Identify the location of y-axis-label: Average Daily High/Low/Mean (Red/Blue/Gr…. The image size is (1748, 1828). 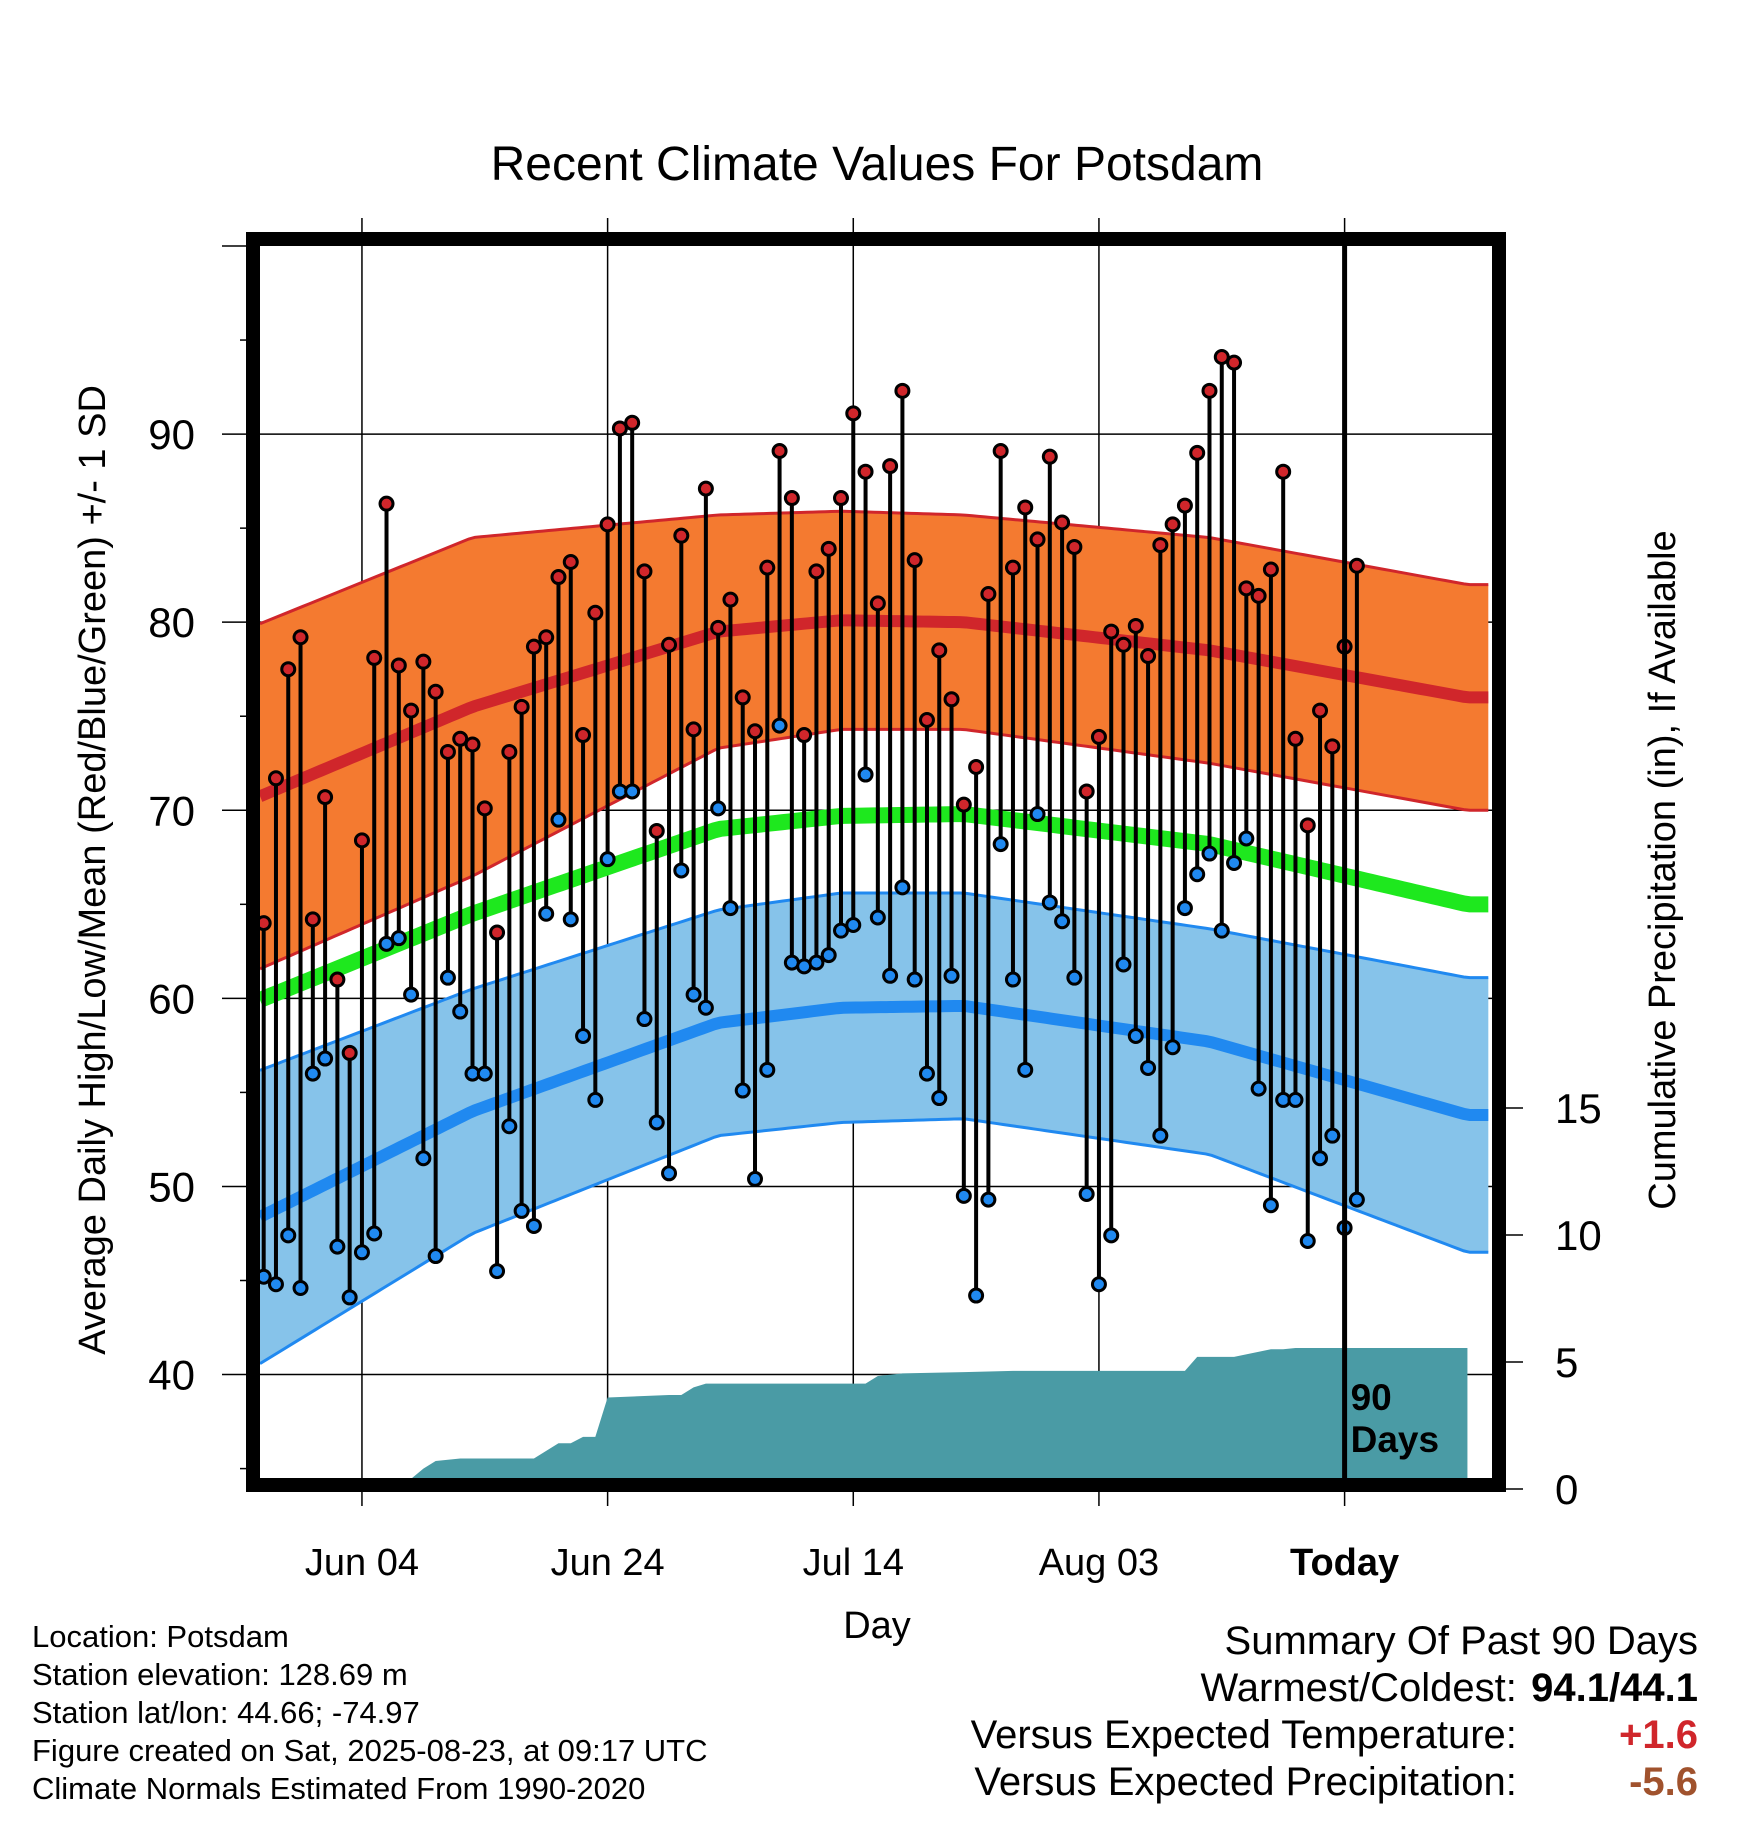
(93, 870).